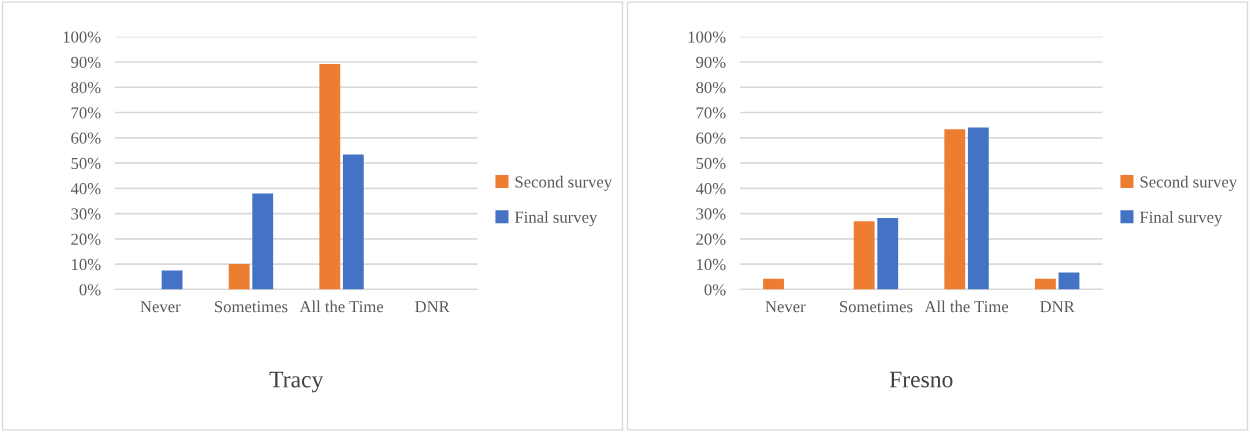  What do you see at coordinates (296, 382) in the screenshot?
I see `text: Tracy` at bounding box center [296, 382].